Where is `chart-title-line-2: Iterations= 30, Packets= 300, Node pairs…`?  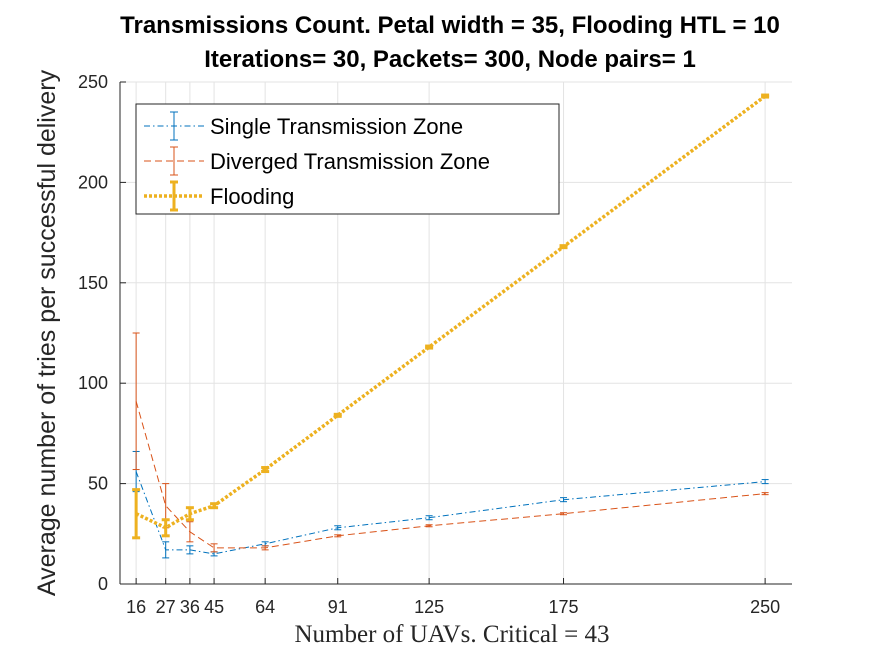 chart-title-line-2: Iterations= 30, Packets= 300, Node pairs… is located at coordinates (450, 59).